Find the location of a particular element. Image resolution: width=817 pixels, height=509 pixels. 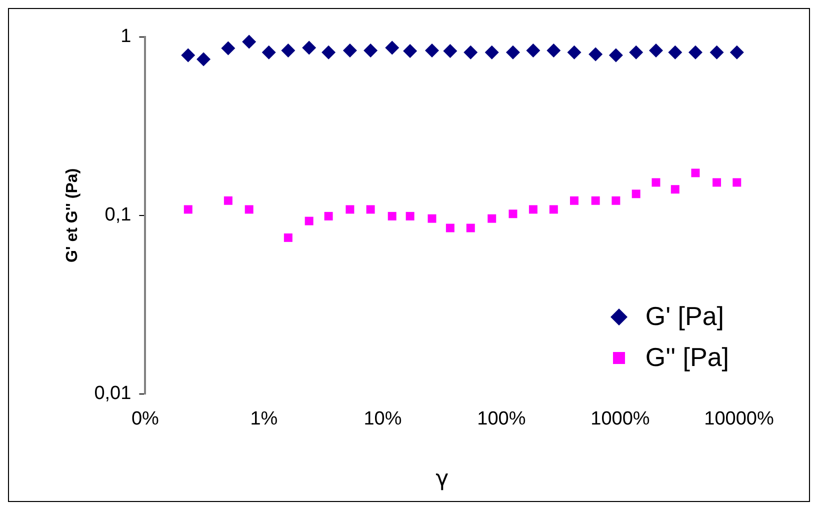

x-tick-label: 1% is located at coordinates (264, 419).